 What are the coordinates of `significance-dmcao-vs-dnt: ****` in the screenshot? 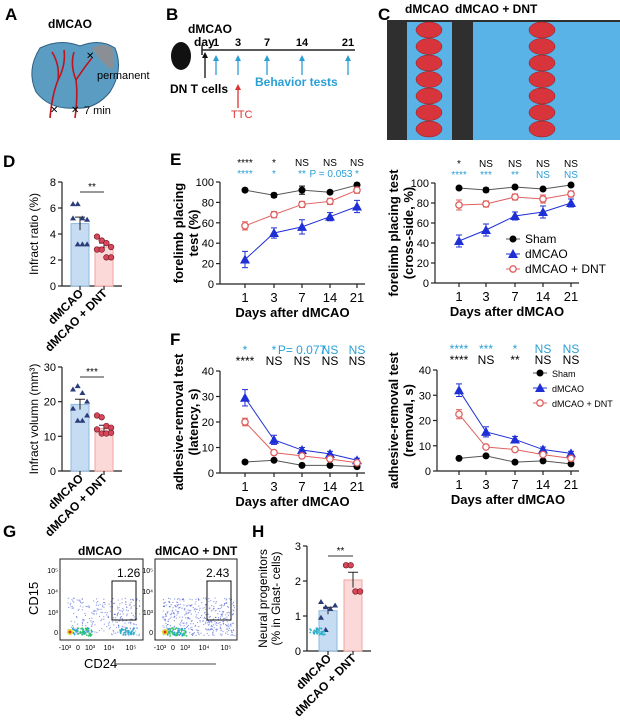 It's located at (245, 174).